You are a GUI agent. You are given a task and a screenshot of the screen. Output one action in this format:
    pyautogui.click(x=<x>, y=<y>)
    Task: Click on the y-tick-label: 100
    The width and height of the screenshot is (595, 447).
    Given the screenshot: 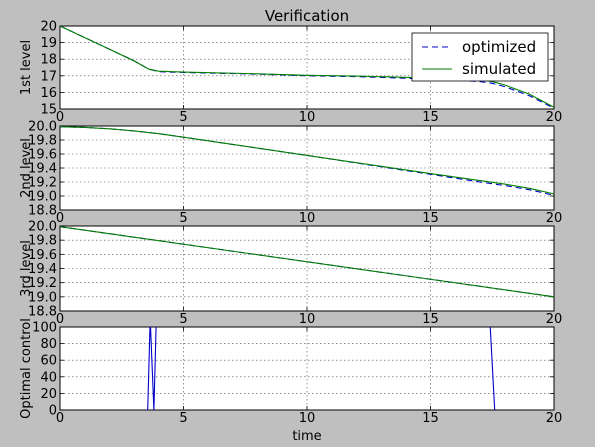 What is the action you would take?
    pyautogui.click(x=44, y=328)
    